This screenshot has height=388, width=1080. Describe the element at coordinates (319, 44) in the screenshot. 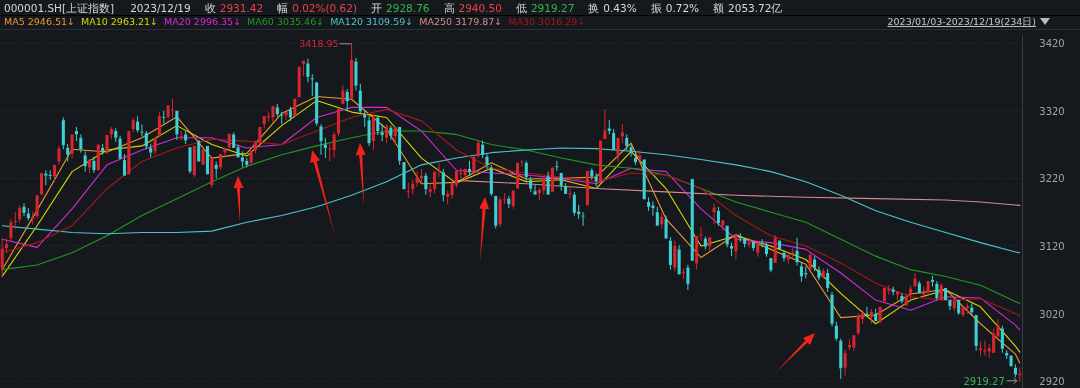

I see `annotation: 3418.95` at that location.